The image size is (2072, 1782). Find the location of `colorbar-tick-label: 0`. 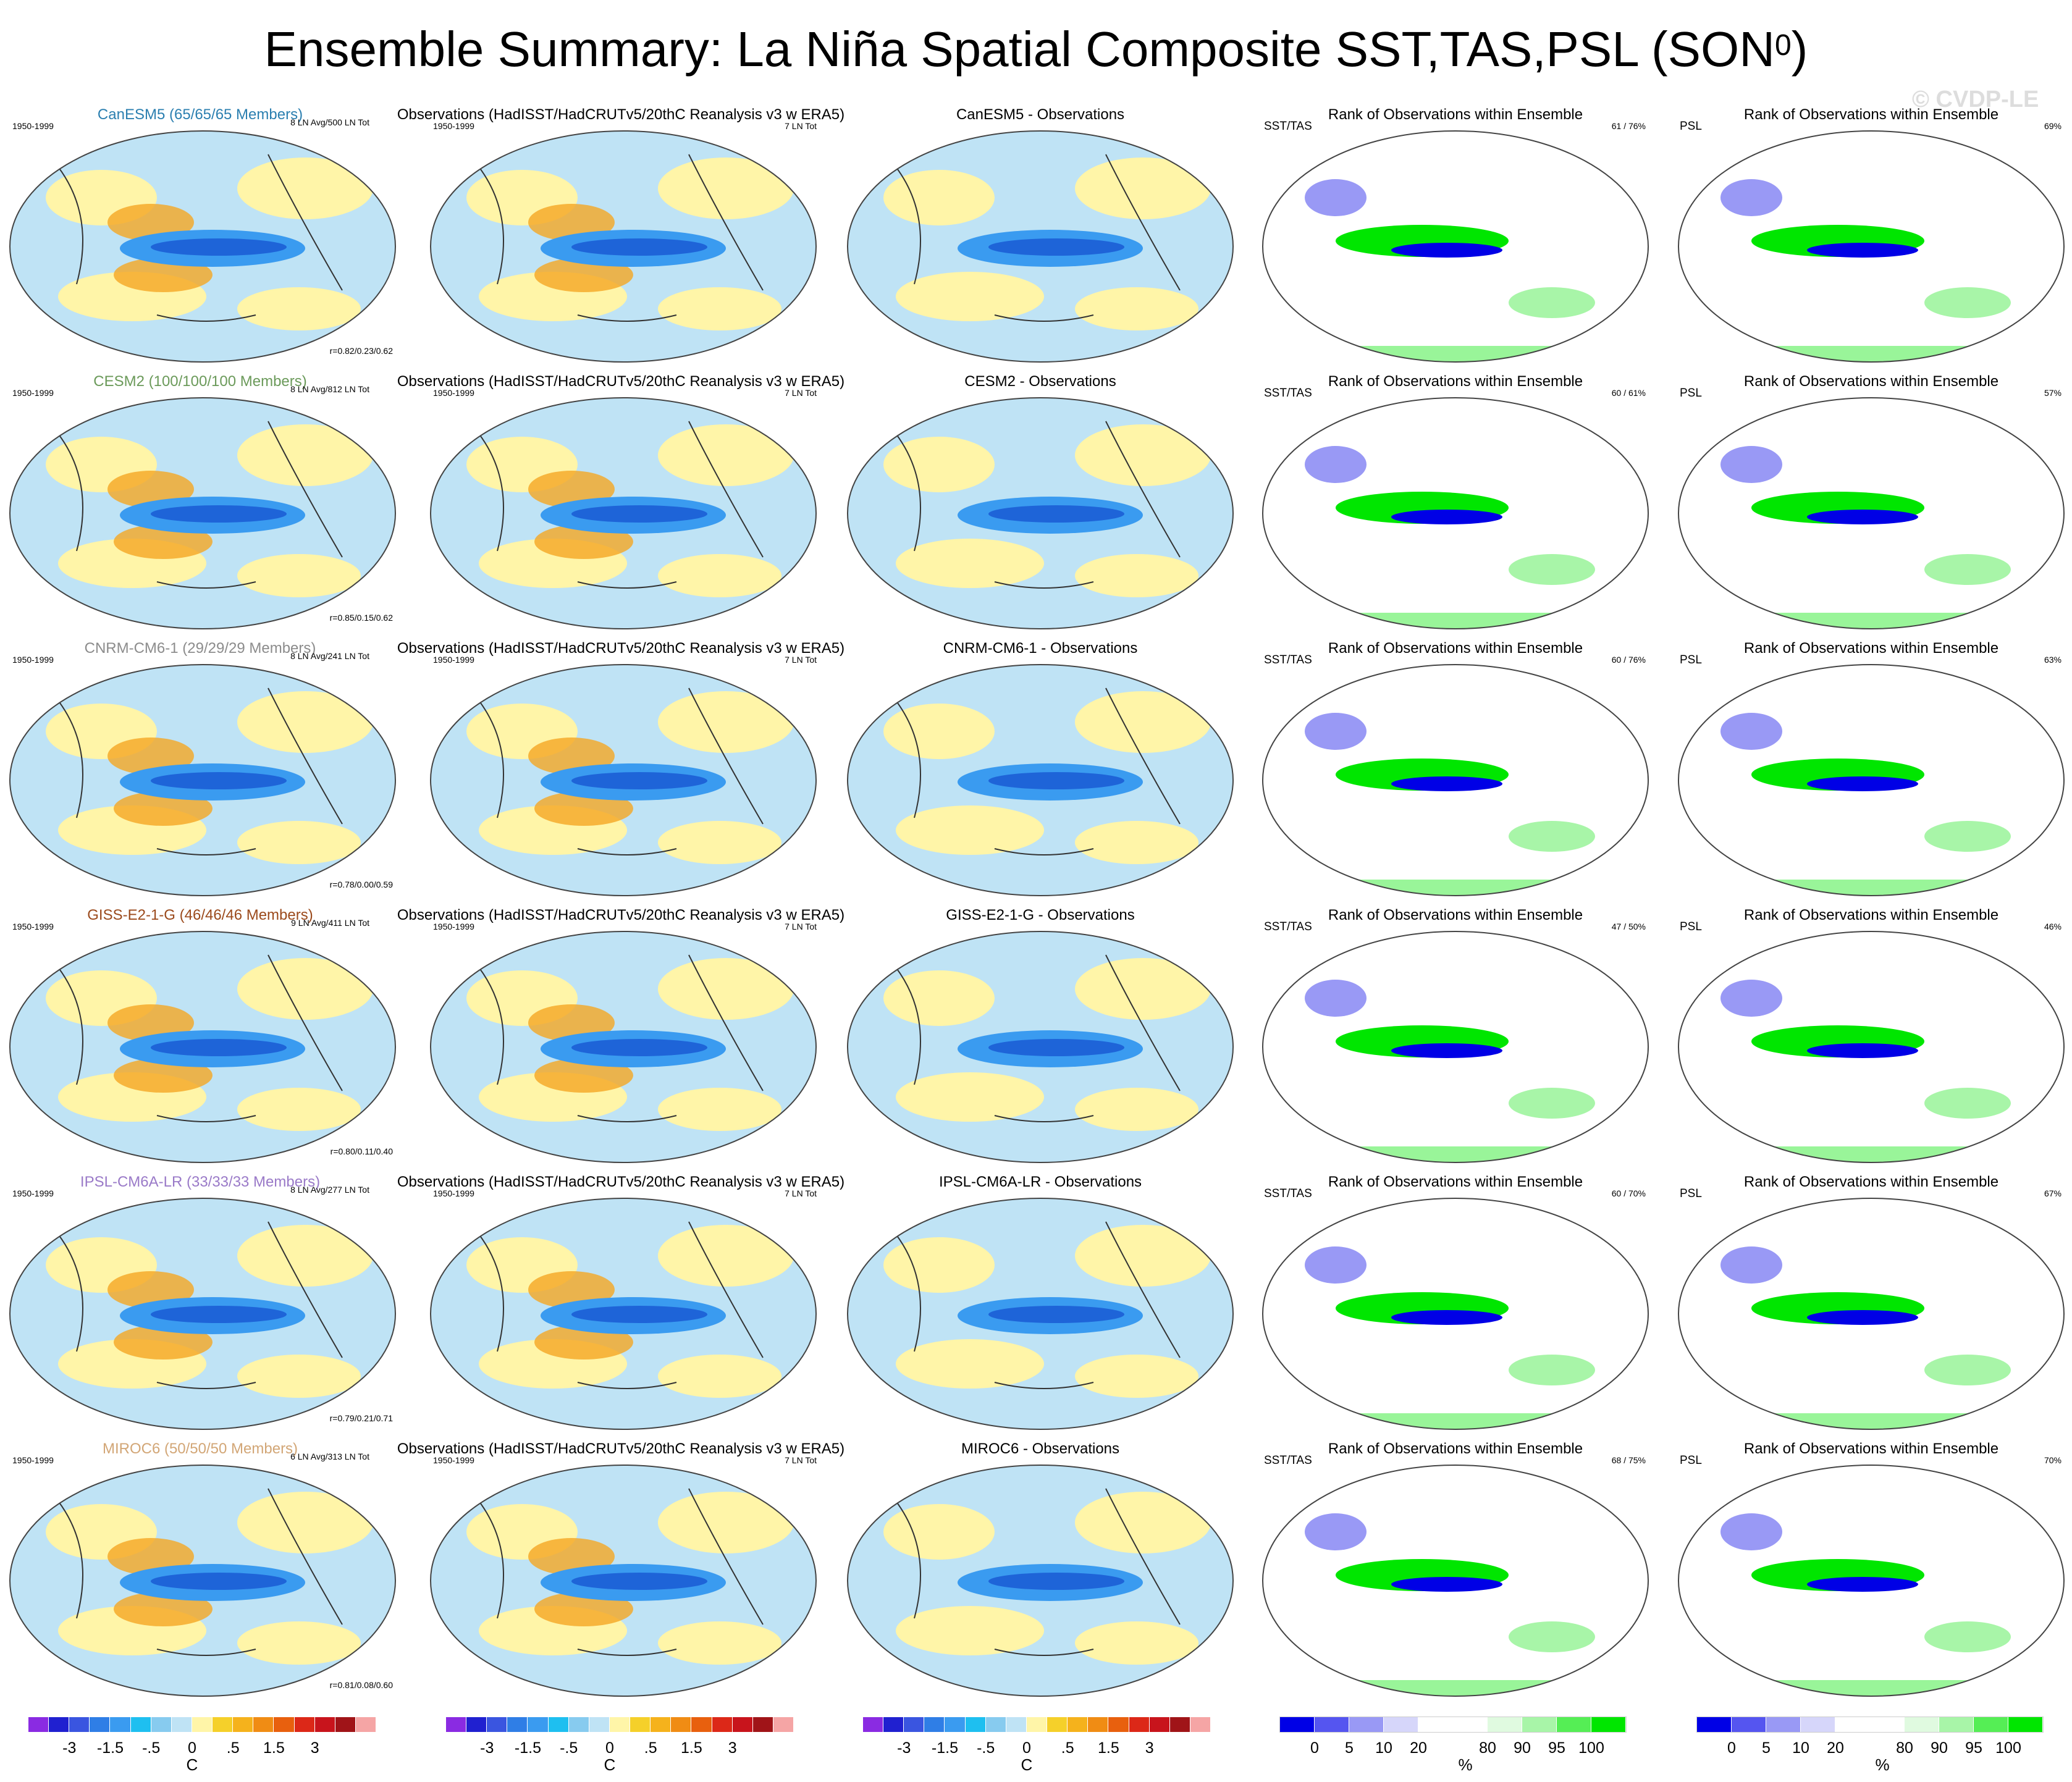

colorbar-tick-label: 0 is located at coordinates (609, 1748).